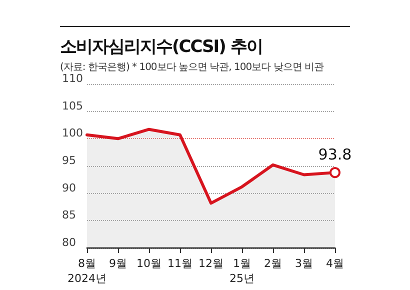 The height and width of the screenshot is (290, 410). I want to click on chart-subtitle: (자료: 한국은행) * 100보다 높으면 낙관, 100보다 낮으면 비관, so click(192, 67).